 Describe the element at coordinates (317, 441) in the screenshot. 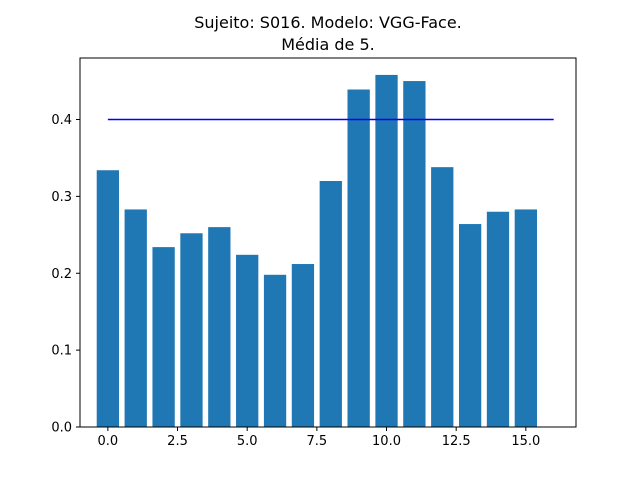

I see `x-tick-label: 7.5` at that location.